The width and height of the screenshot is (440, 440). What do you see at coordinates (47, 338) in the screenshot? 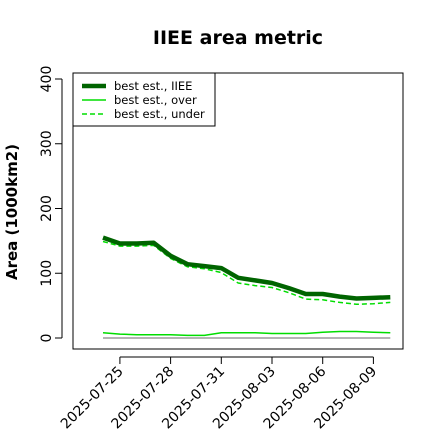
I see `y-tick-label: 0` at bounding box center [47, 338].